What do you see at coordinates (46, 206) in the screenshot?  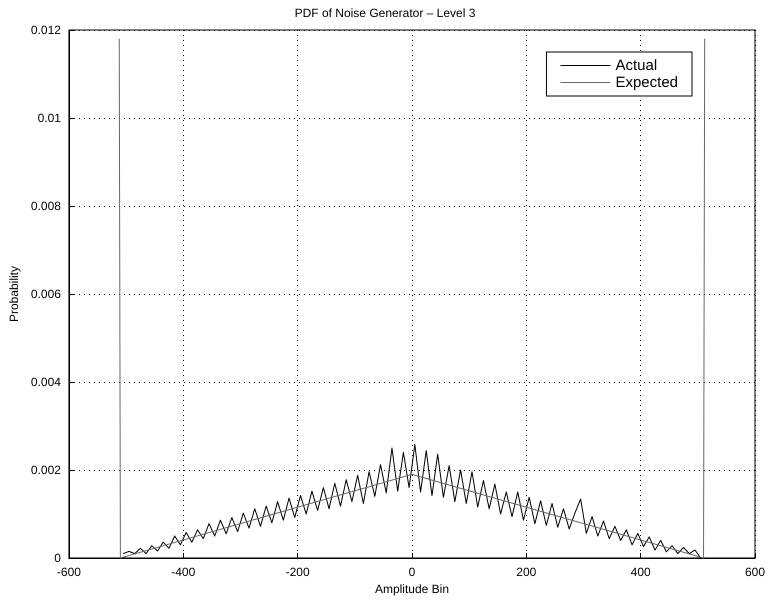 I see `y-tick-label: 0.008` at bounding box center [46, 206].